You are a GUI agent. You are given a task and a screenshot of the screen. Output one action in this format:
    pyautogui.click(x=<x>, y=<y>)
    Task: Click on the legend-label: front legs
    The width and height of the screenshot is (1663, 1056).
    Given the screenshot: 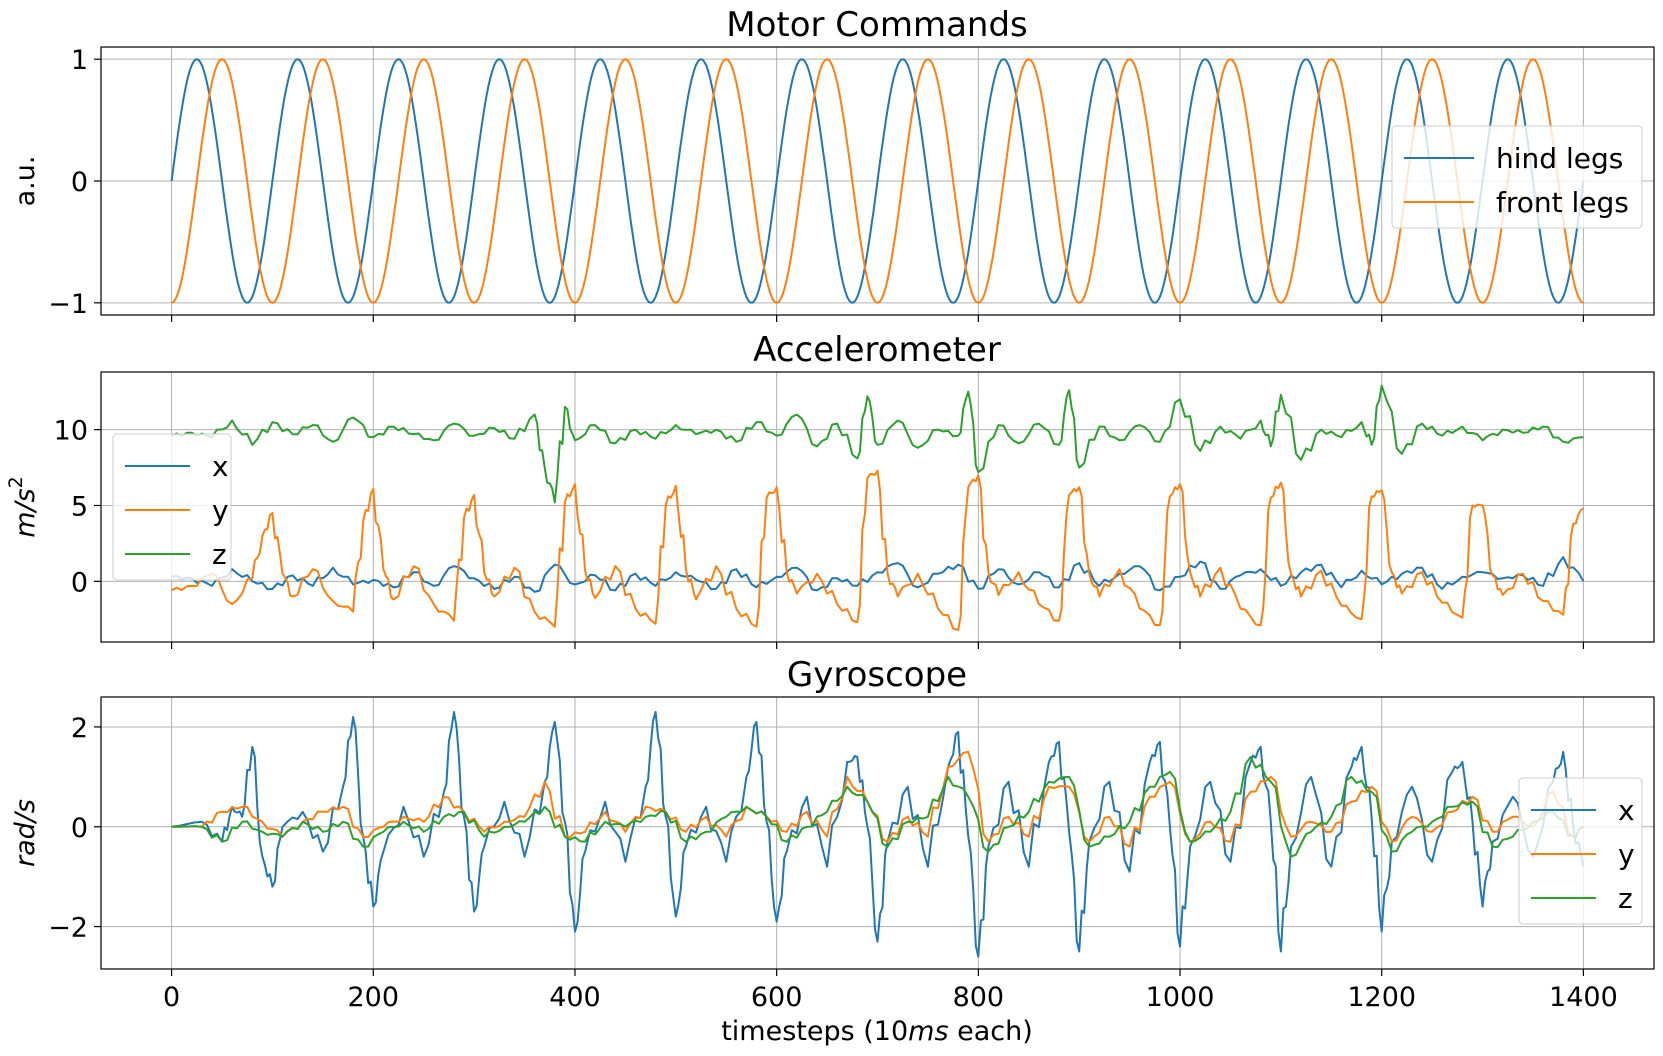 What is the action you would take?
    pyautogui.click(x=1562, y=202)
    